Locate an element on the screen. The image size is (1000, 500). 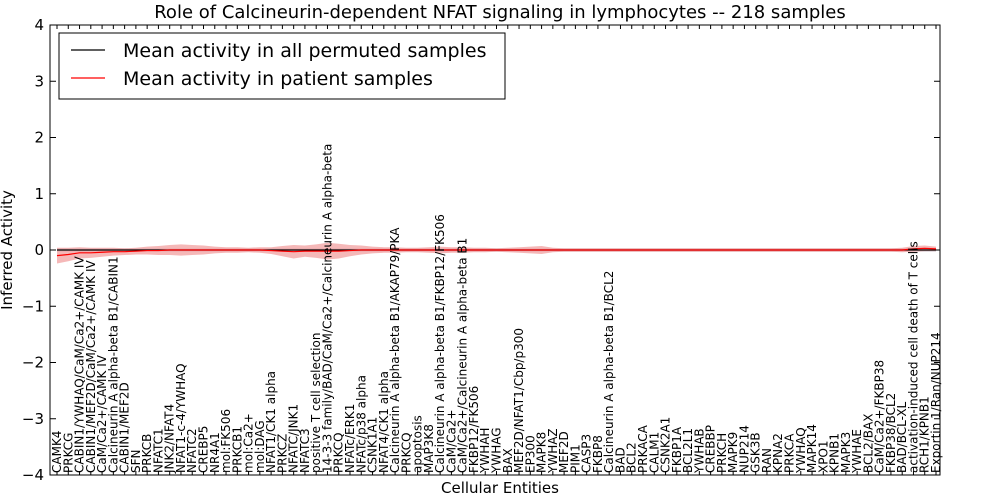
x-tick-label: PRKACA is located at coordinates (643, 448).